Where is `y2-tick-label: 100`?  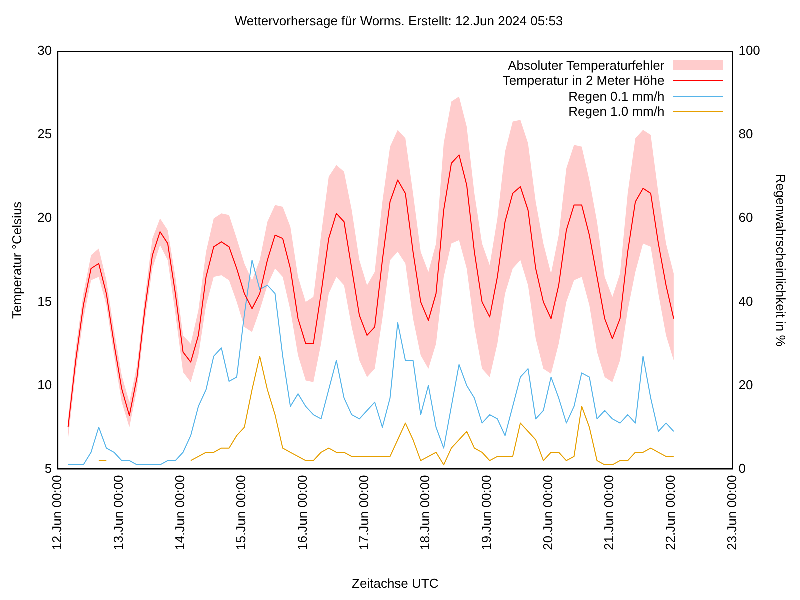 y2-tick-label: 100 is located at coordinates (749, 50).